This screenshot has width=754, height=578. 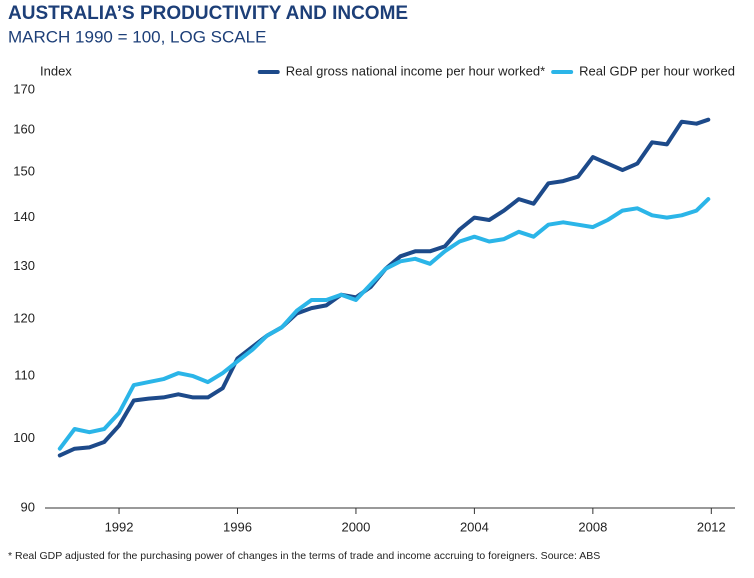 What do you see at coordinates (237, 526) in the screenshot?
I see `x-tick-label: 1996` at bounding box center [237, 526].